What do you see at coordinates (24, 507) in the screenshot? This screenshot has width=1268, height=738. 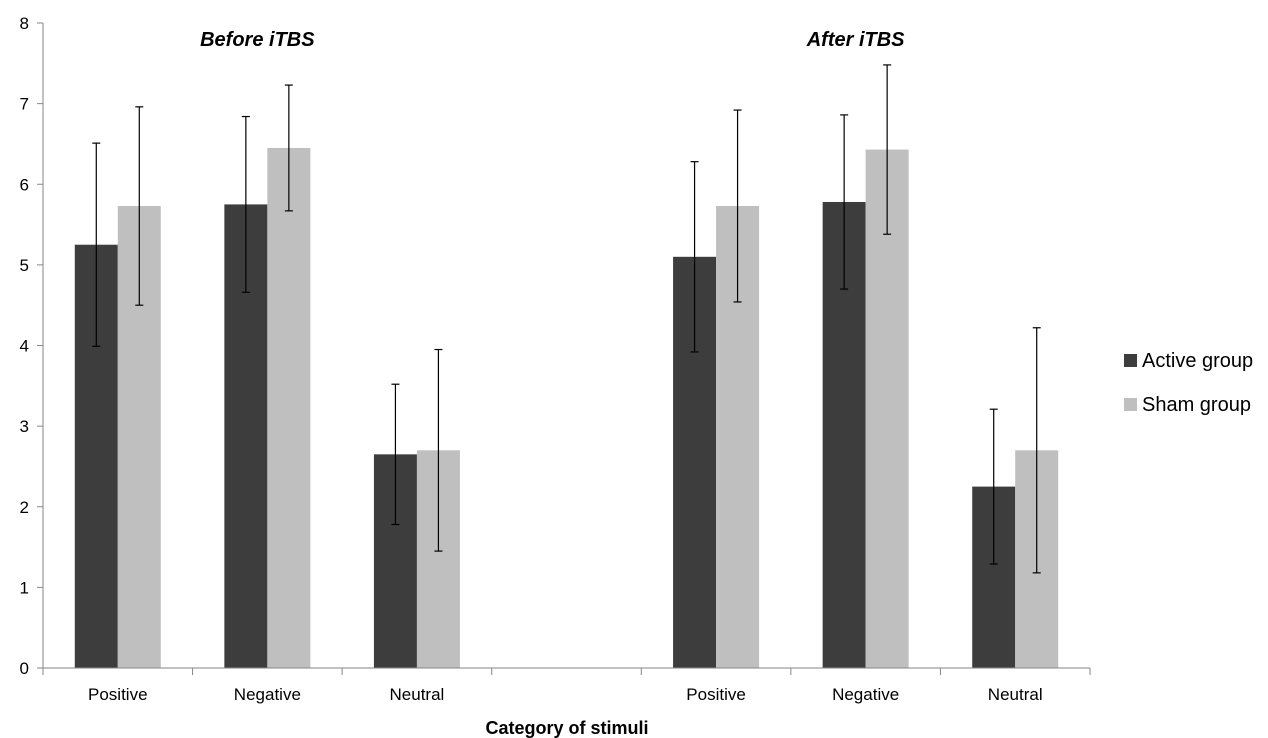 I see `y-tick-label: 2` at bounding box center [24, 507].